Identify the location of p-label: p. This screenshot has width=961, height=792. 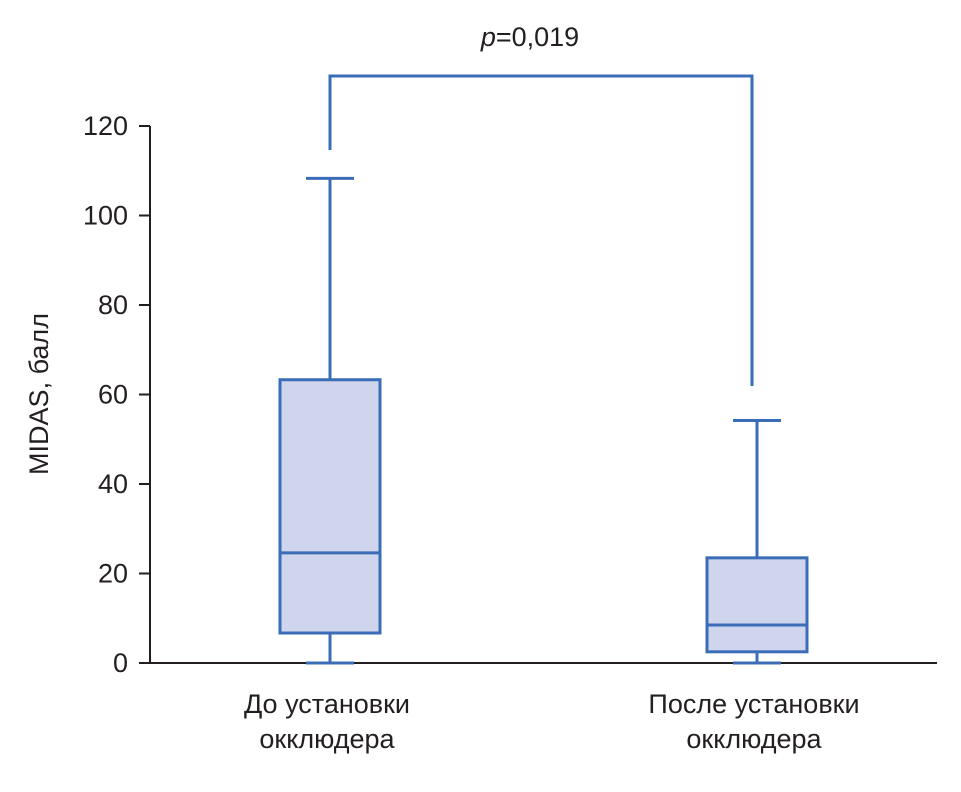
(488, 37).